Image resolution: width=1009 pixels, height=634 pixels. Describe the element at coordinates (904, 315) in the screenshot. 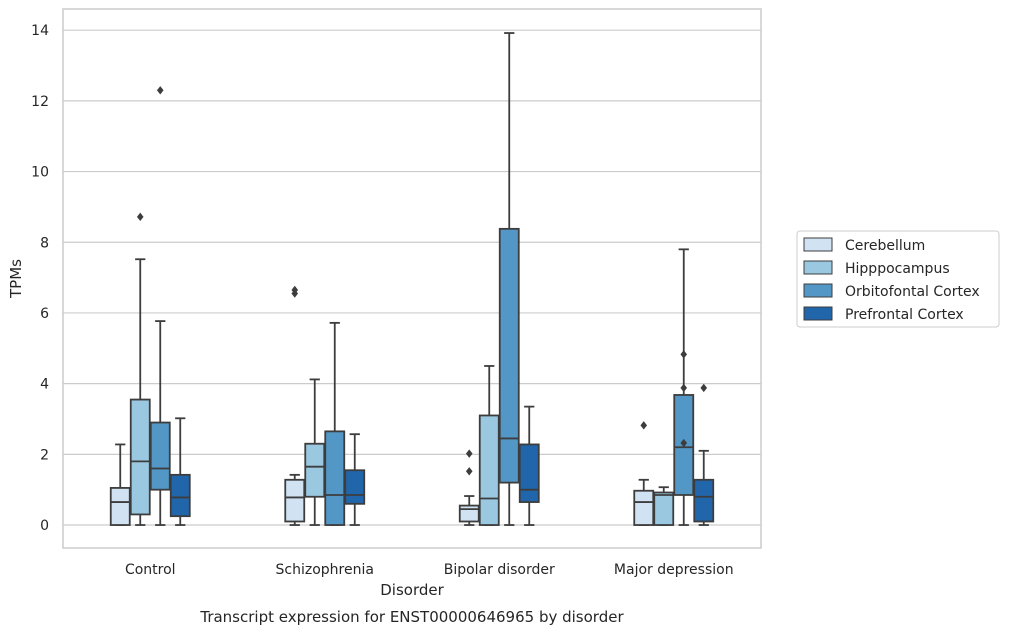

I see `legend-label: Prefrontal Cortex` at that location.